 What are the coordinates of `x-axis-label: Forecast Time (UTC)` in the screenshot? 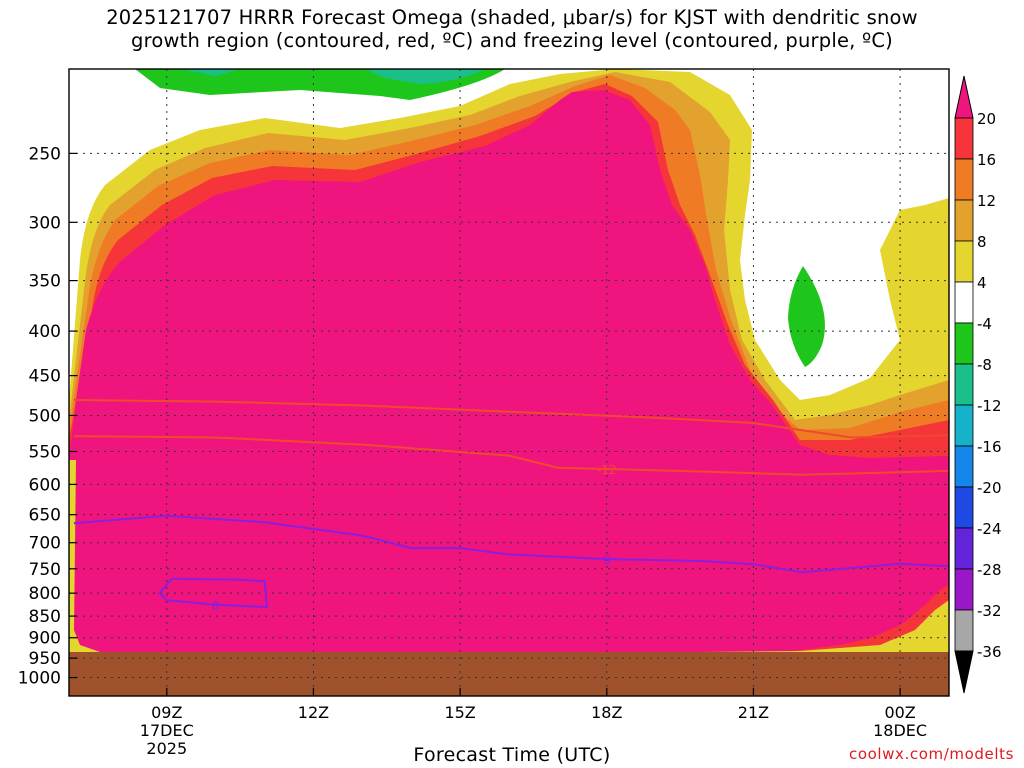 It's located at (512, 755).